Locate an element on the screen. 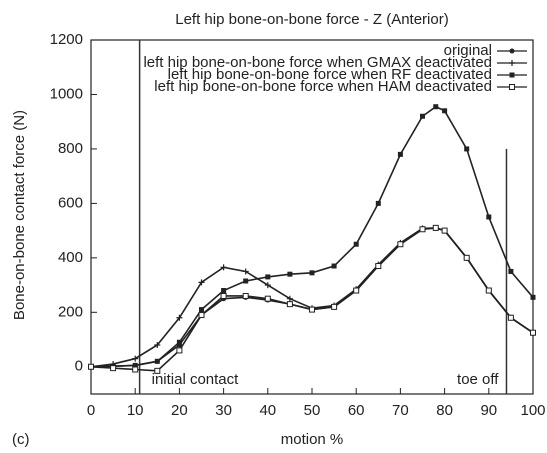  x-axis-label: motion % is located at coordinates (312, 439).